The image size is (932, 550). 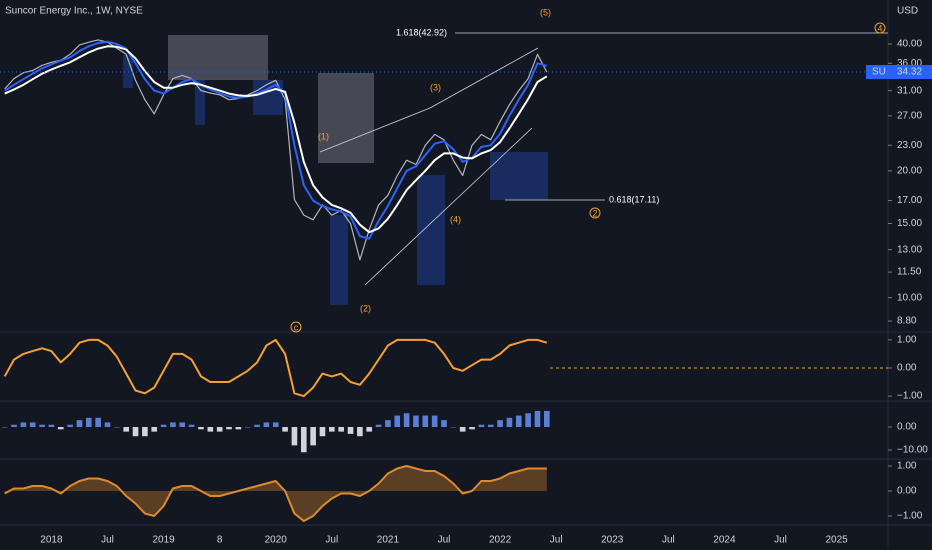 I want to click on y-tick-label: 20.00, so click(x=909, y=170).